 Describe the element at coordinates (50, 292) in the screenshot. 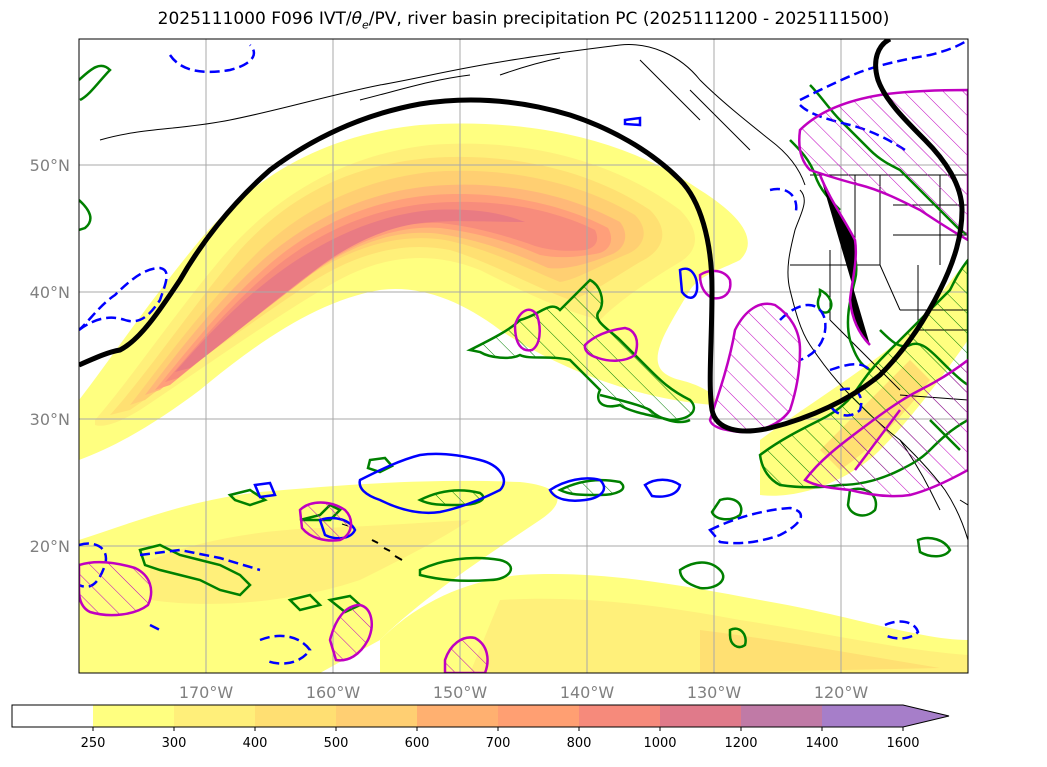

I see `lat-label: 40°N` at that location.